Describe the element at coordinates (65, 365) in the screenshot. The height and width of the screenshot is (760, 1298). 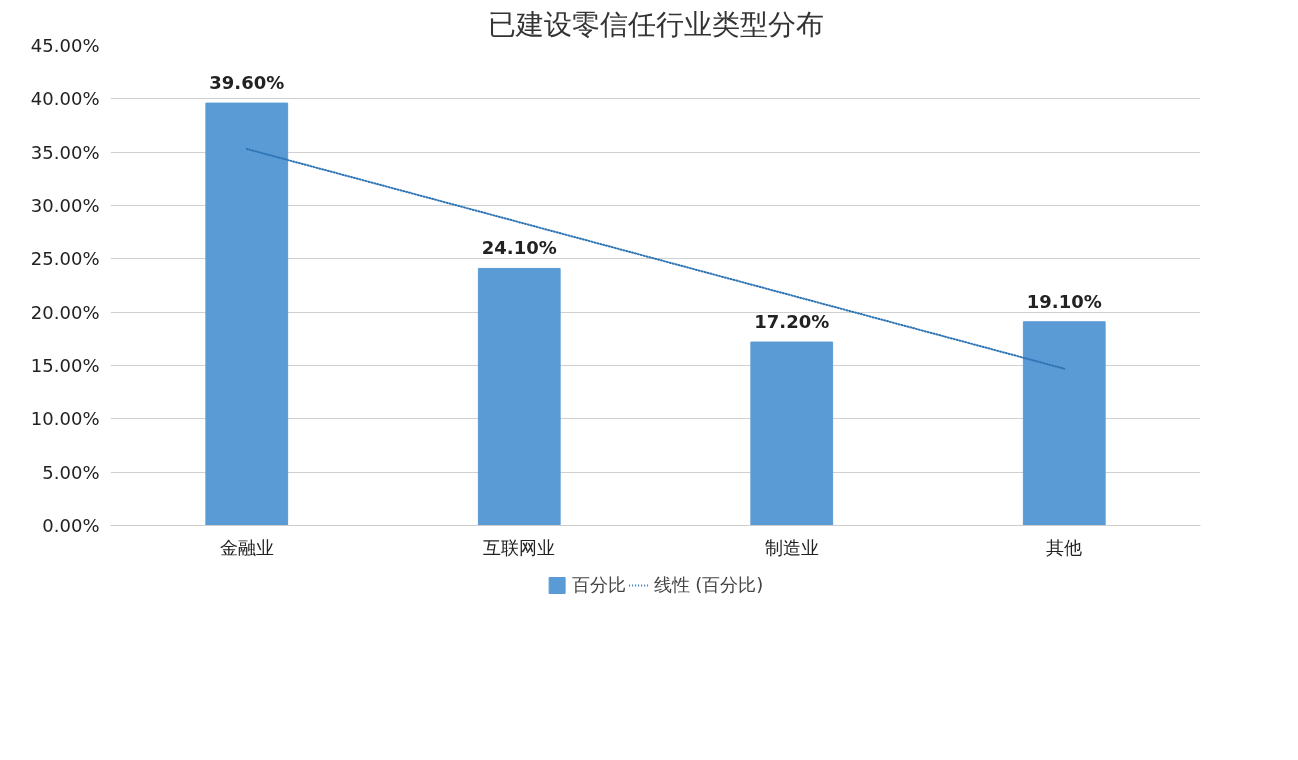
I see `y-tick-label: 15.00%` at that location.